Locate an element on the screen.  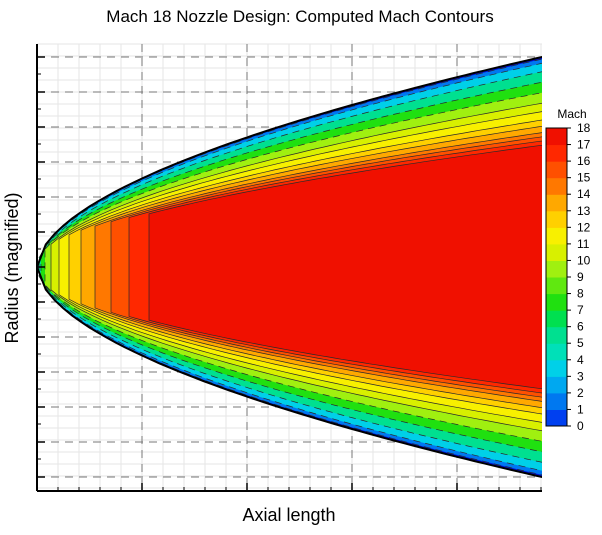
x-axis-label: Axial length is located at coordinates (288, 515).